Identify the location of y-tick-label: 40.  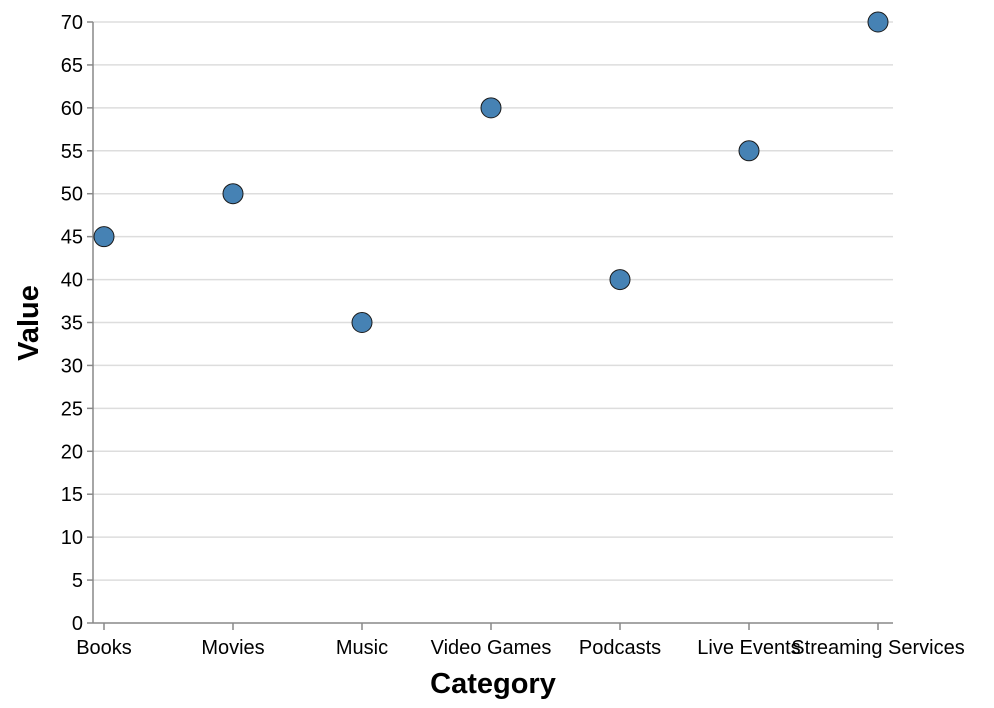
(72, 281).